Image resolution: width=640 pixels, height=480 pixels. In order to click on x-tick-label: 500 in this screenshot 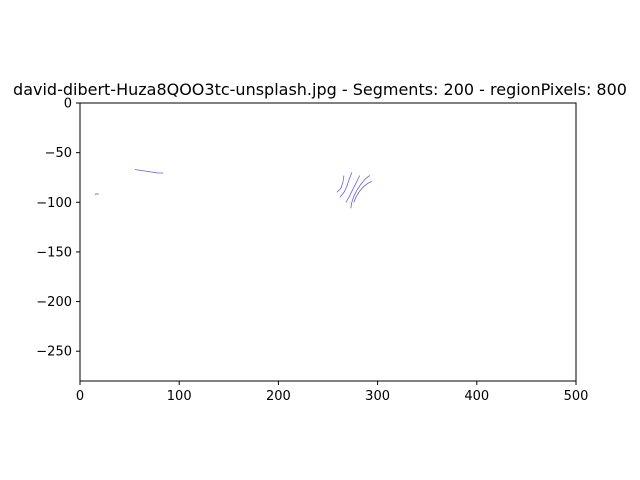, I will do `click(576, 396)`.